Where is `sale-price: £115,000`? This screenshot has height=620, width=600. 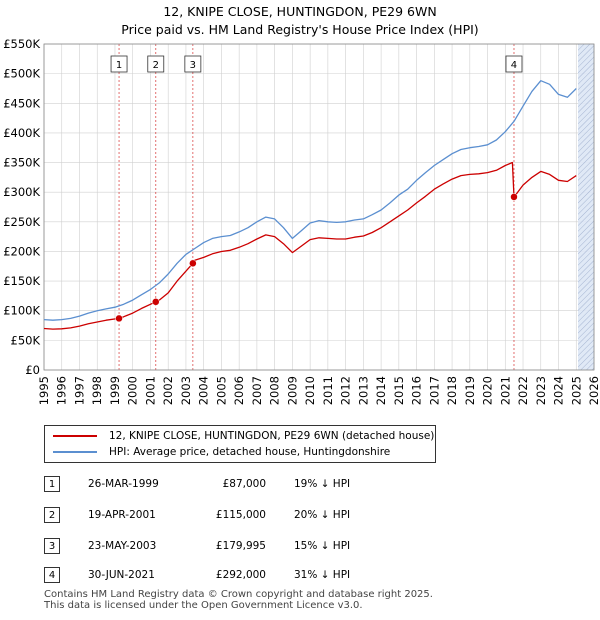
sale-price: £115,000 is located at coordinates (240, 515).